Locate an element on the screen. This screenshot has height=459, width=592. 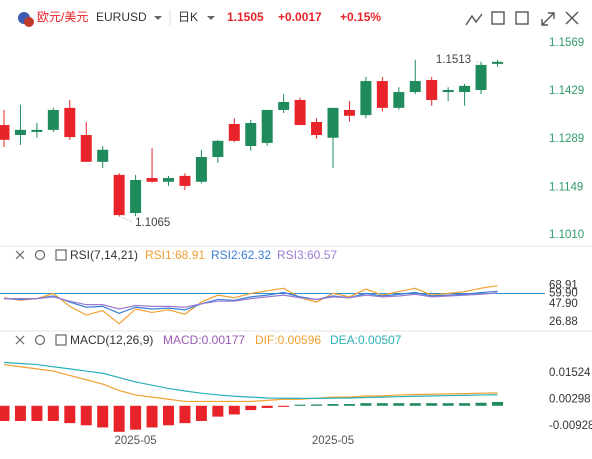
title: RSI(7,14,21) is located at coordinates (104, 255).